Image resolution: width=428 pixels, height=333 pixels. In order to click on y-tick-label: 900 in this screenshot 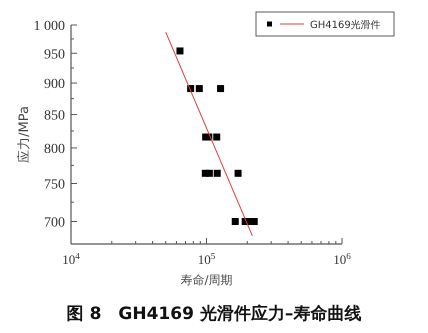, I will do `click(54, 84)`.